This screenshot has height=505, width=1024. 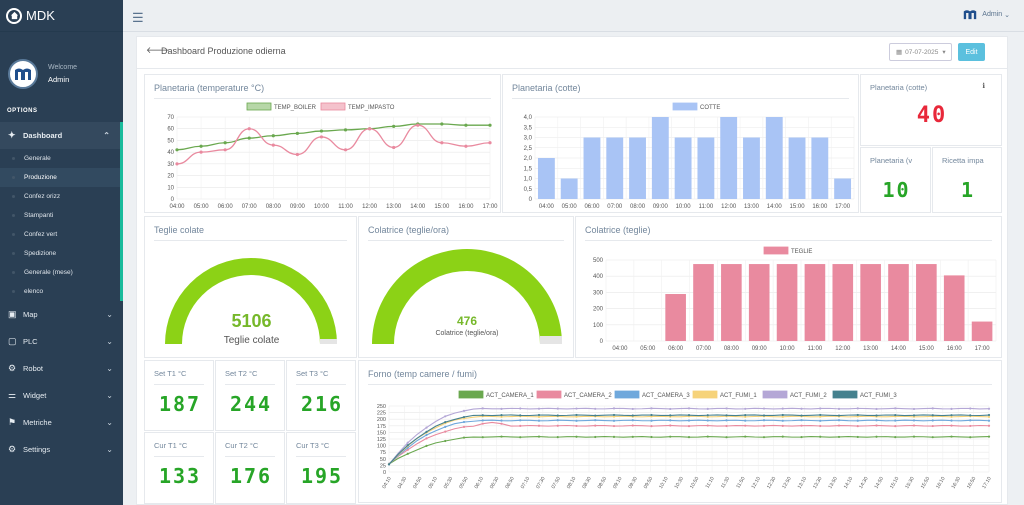 What do you see at coordinates (920, 52) in the screenshot?
I see `date-picker: ▦ 07-07-2025 ▾` at bounding box center [920, 52].